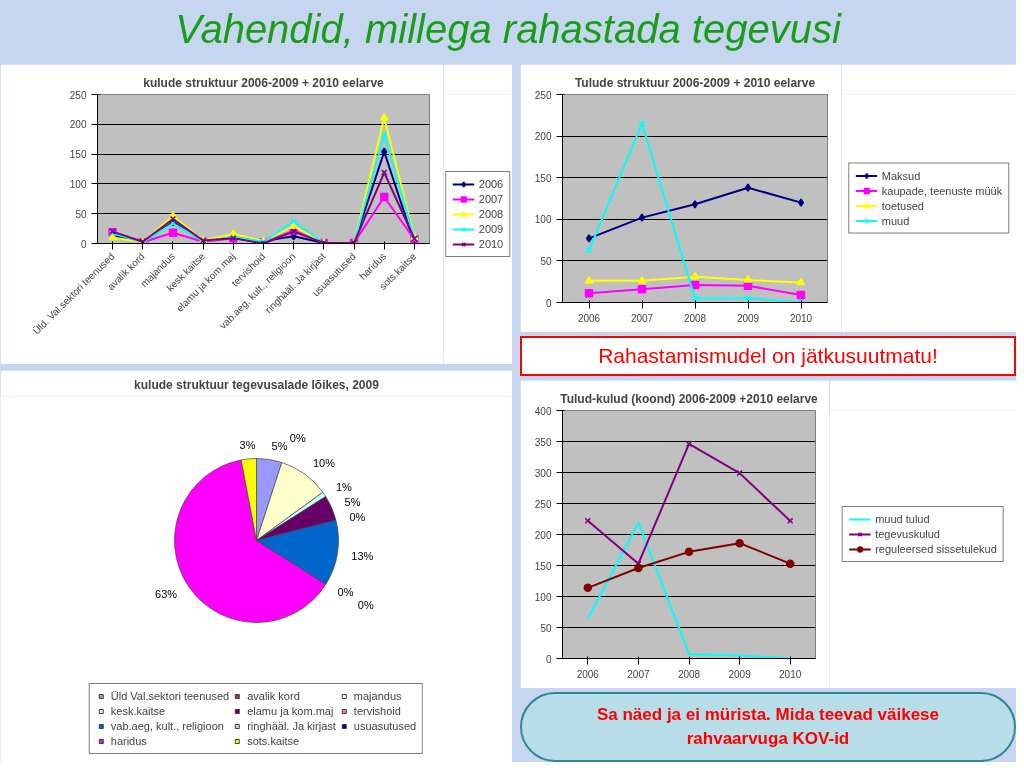 This screenshot has width=1024, height=768. What do you see at coordinates (491, 244) in the screenshot?
I see `legend-label: 2010` at bounding box center [491, 244].